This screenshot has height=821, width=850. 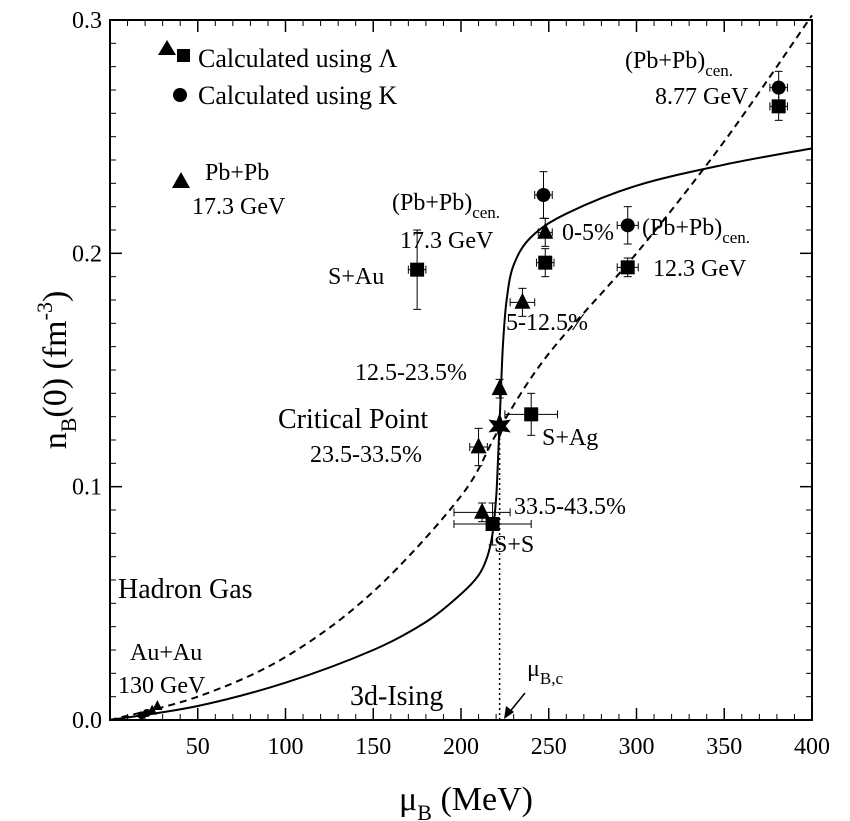 I want to click on label-hadron-gas: Hadron Gas, so click(x=185, y=589).